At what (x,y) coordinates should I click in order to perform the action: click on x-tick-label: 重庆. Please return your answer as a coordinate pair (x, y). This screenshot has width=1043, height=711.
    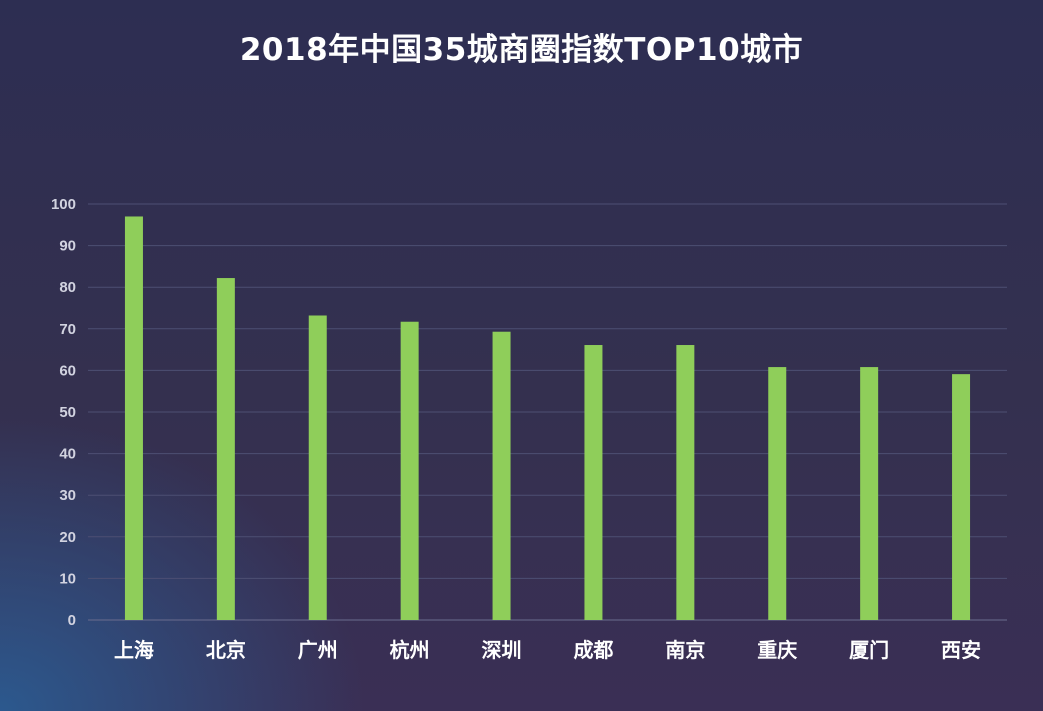
    Looking at the image, I should click on (777, 650).